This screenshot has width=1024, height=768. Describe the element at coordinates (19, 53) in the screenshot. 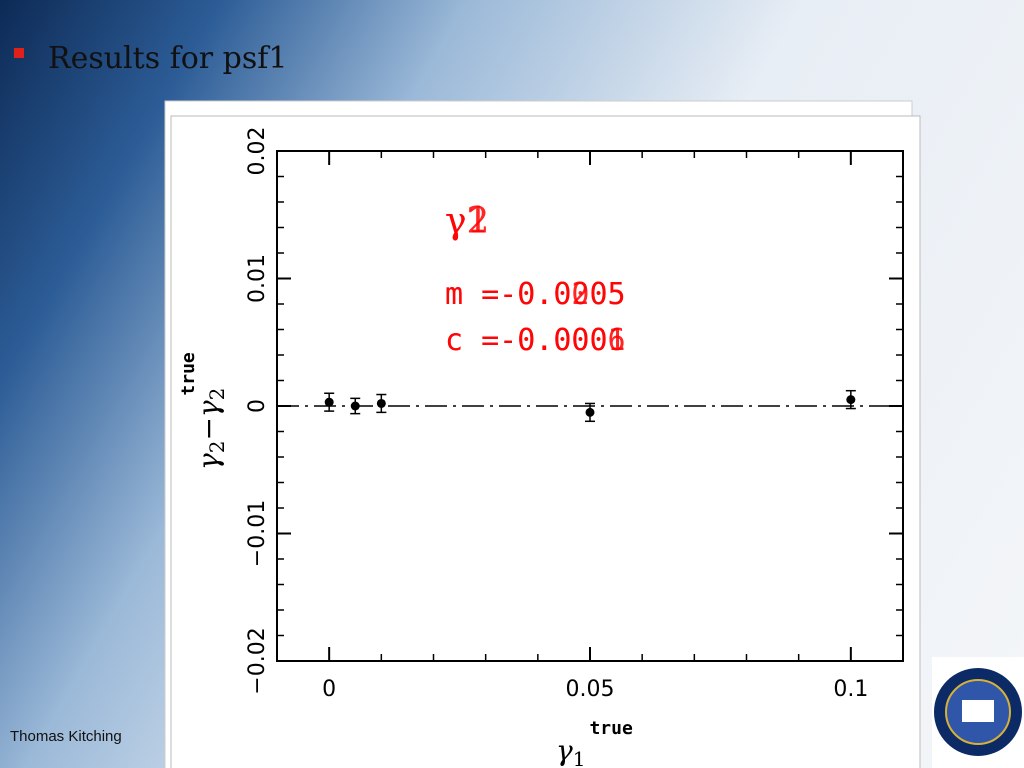

I see `bullet` at that location.